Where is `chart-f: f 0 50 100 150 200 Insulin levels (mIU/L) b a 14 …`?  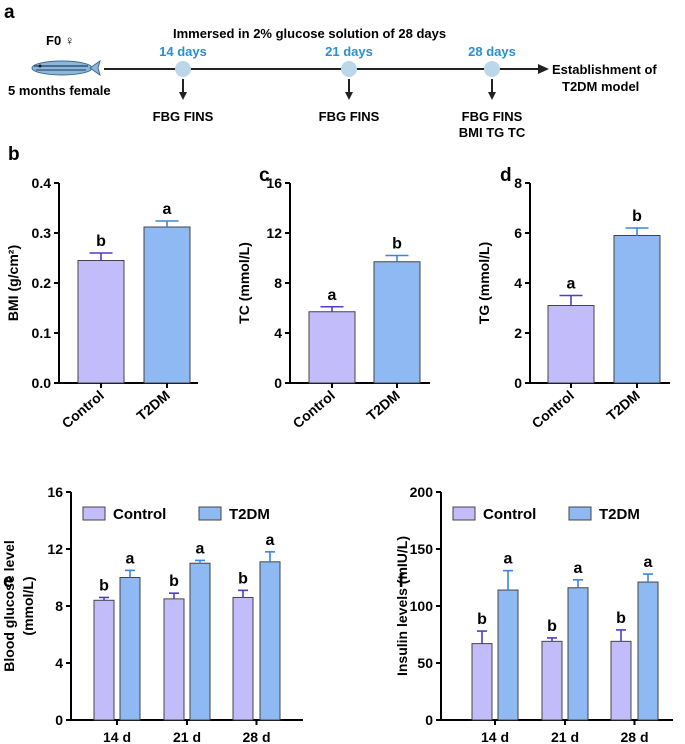
chart-f: f 0 50 100 150 200 Insulin levels (mIU/L) b a 14 … is located at coordinates (533, 614).